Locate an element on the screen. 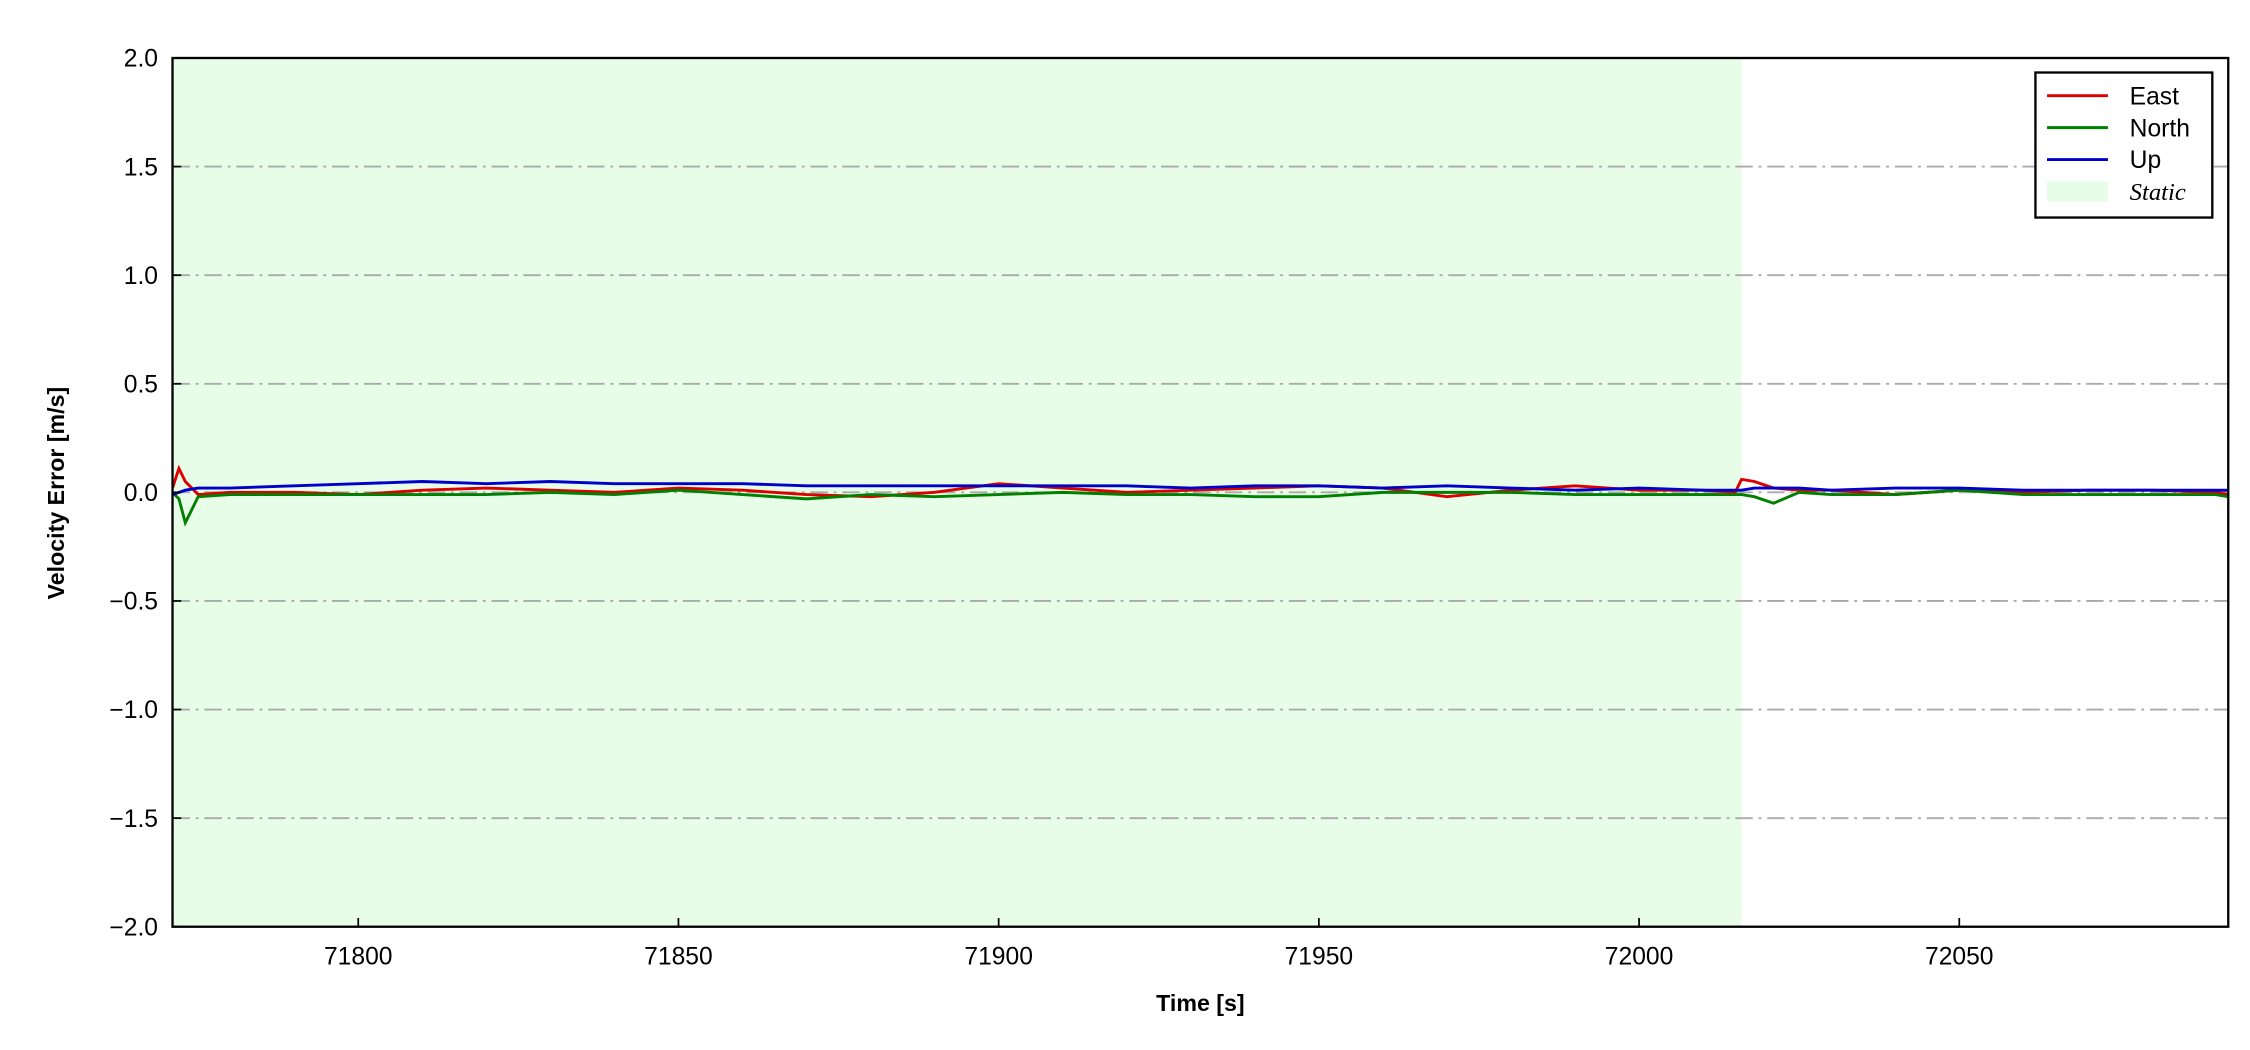 This screenshot has width=2250, height=1050. y-tick-label: 1.0 is located at coordinates (141, 276).